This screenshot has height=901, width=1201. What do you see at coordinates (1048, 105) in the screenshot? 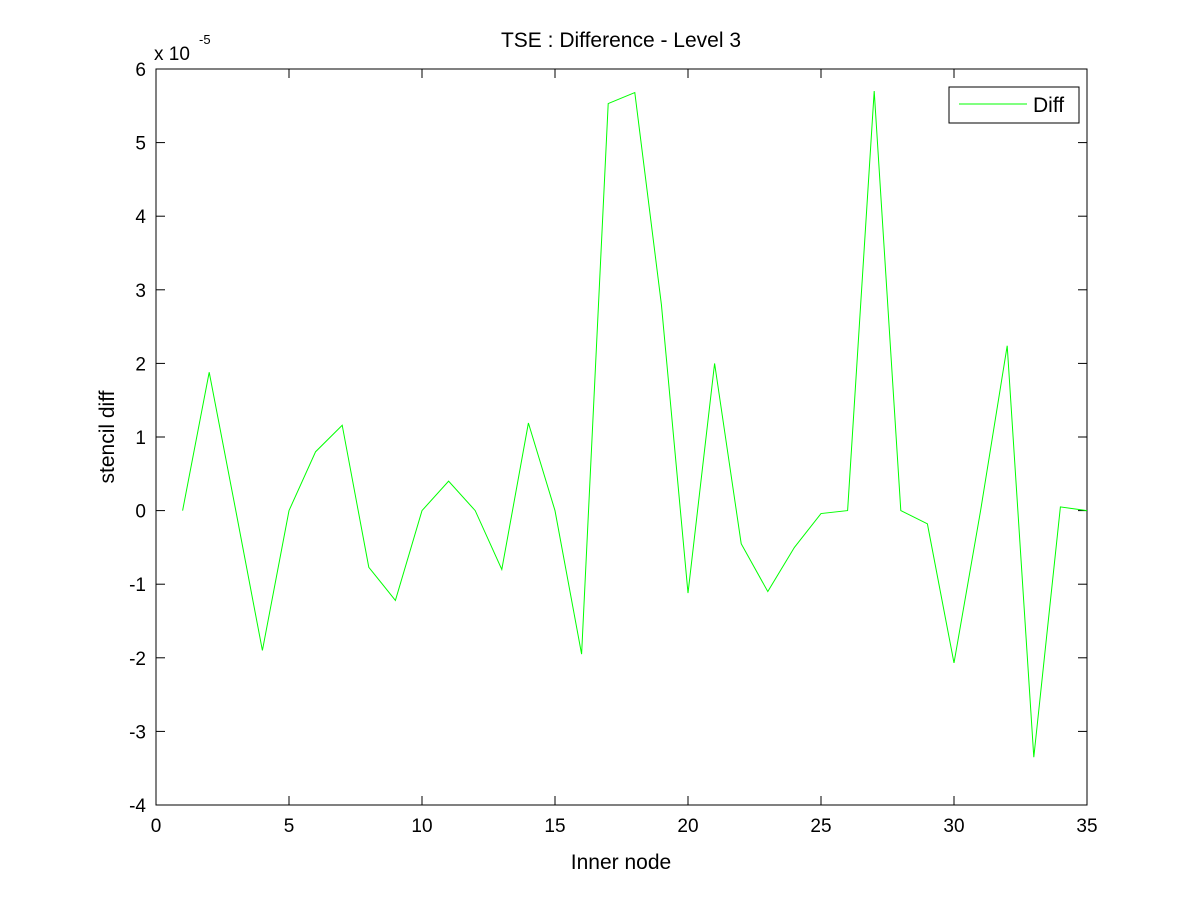
I see `legend-label-diff: Diff` at bounding box center [1048, 105].